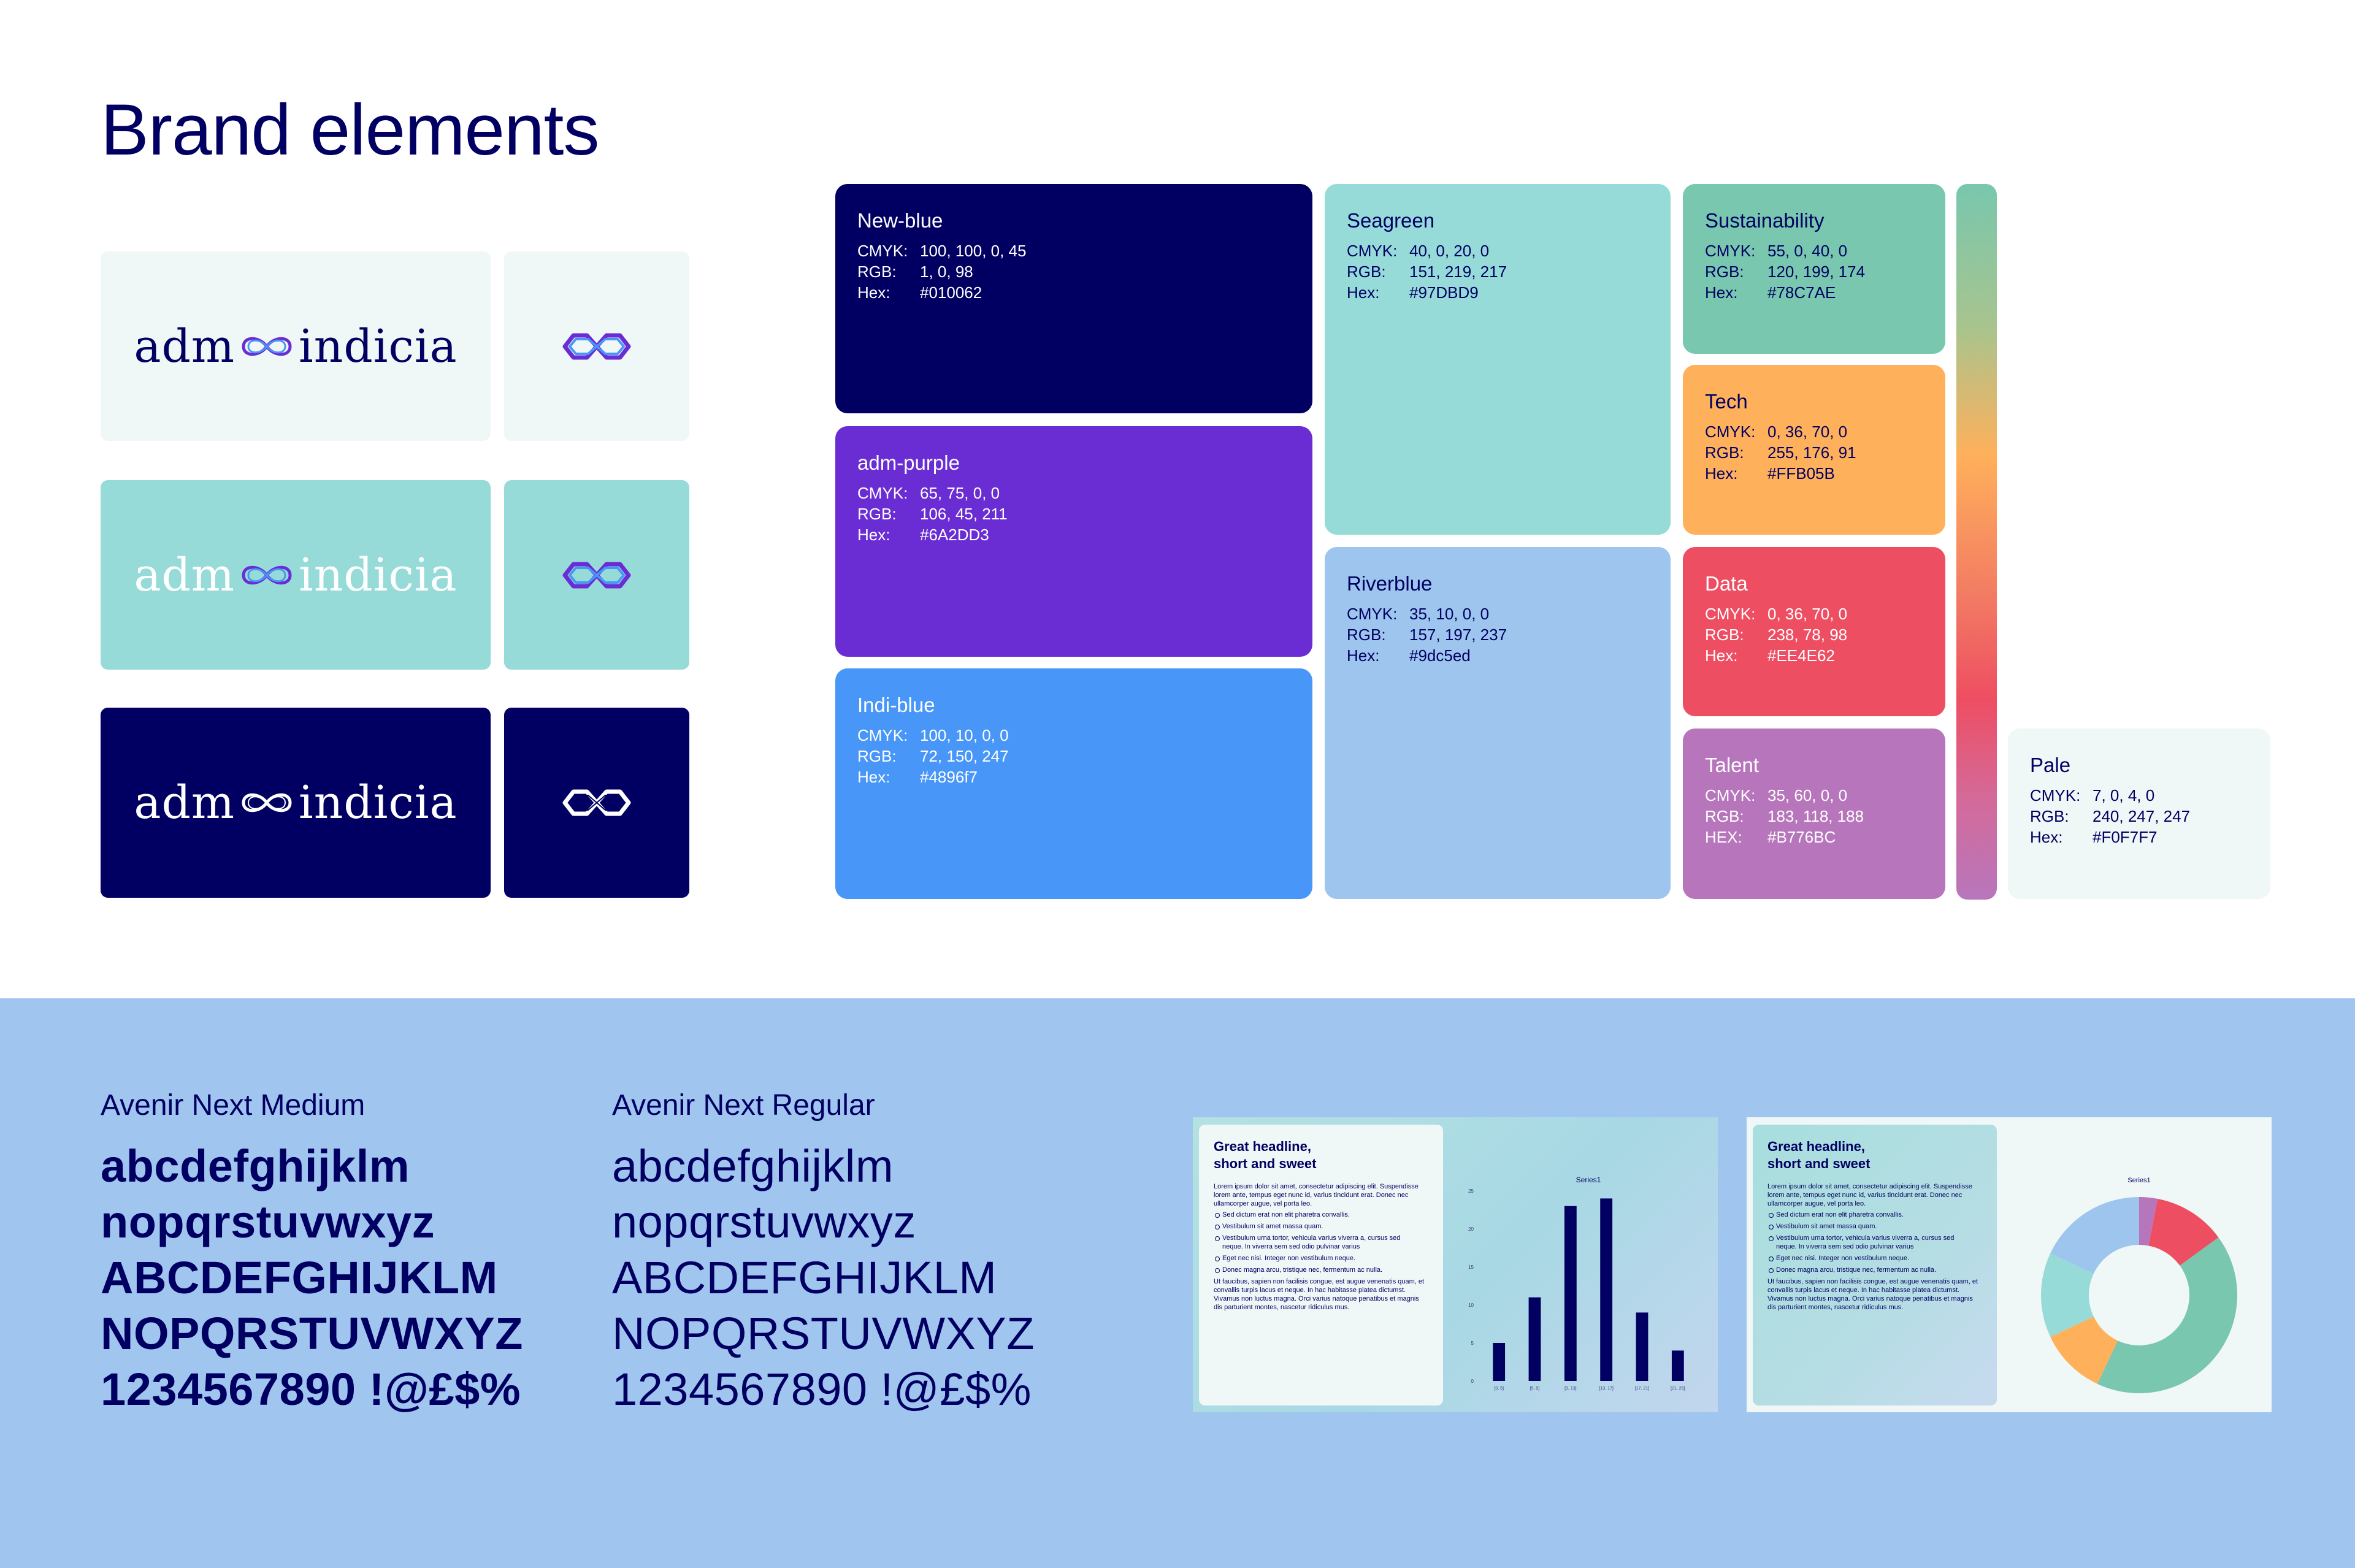 This screenshot has width=2355, height=1568. Describe the element at coordinates (1535, 1388) in the screenshot. I see `x-tick-label: [5, 9]` at that location.